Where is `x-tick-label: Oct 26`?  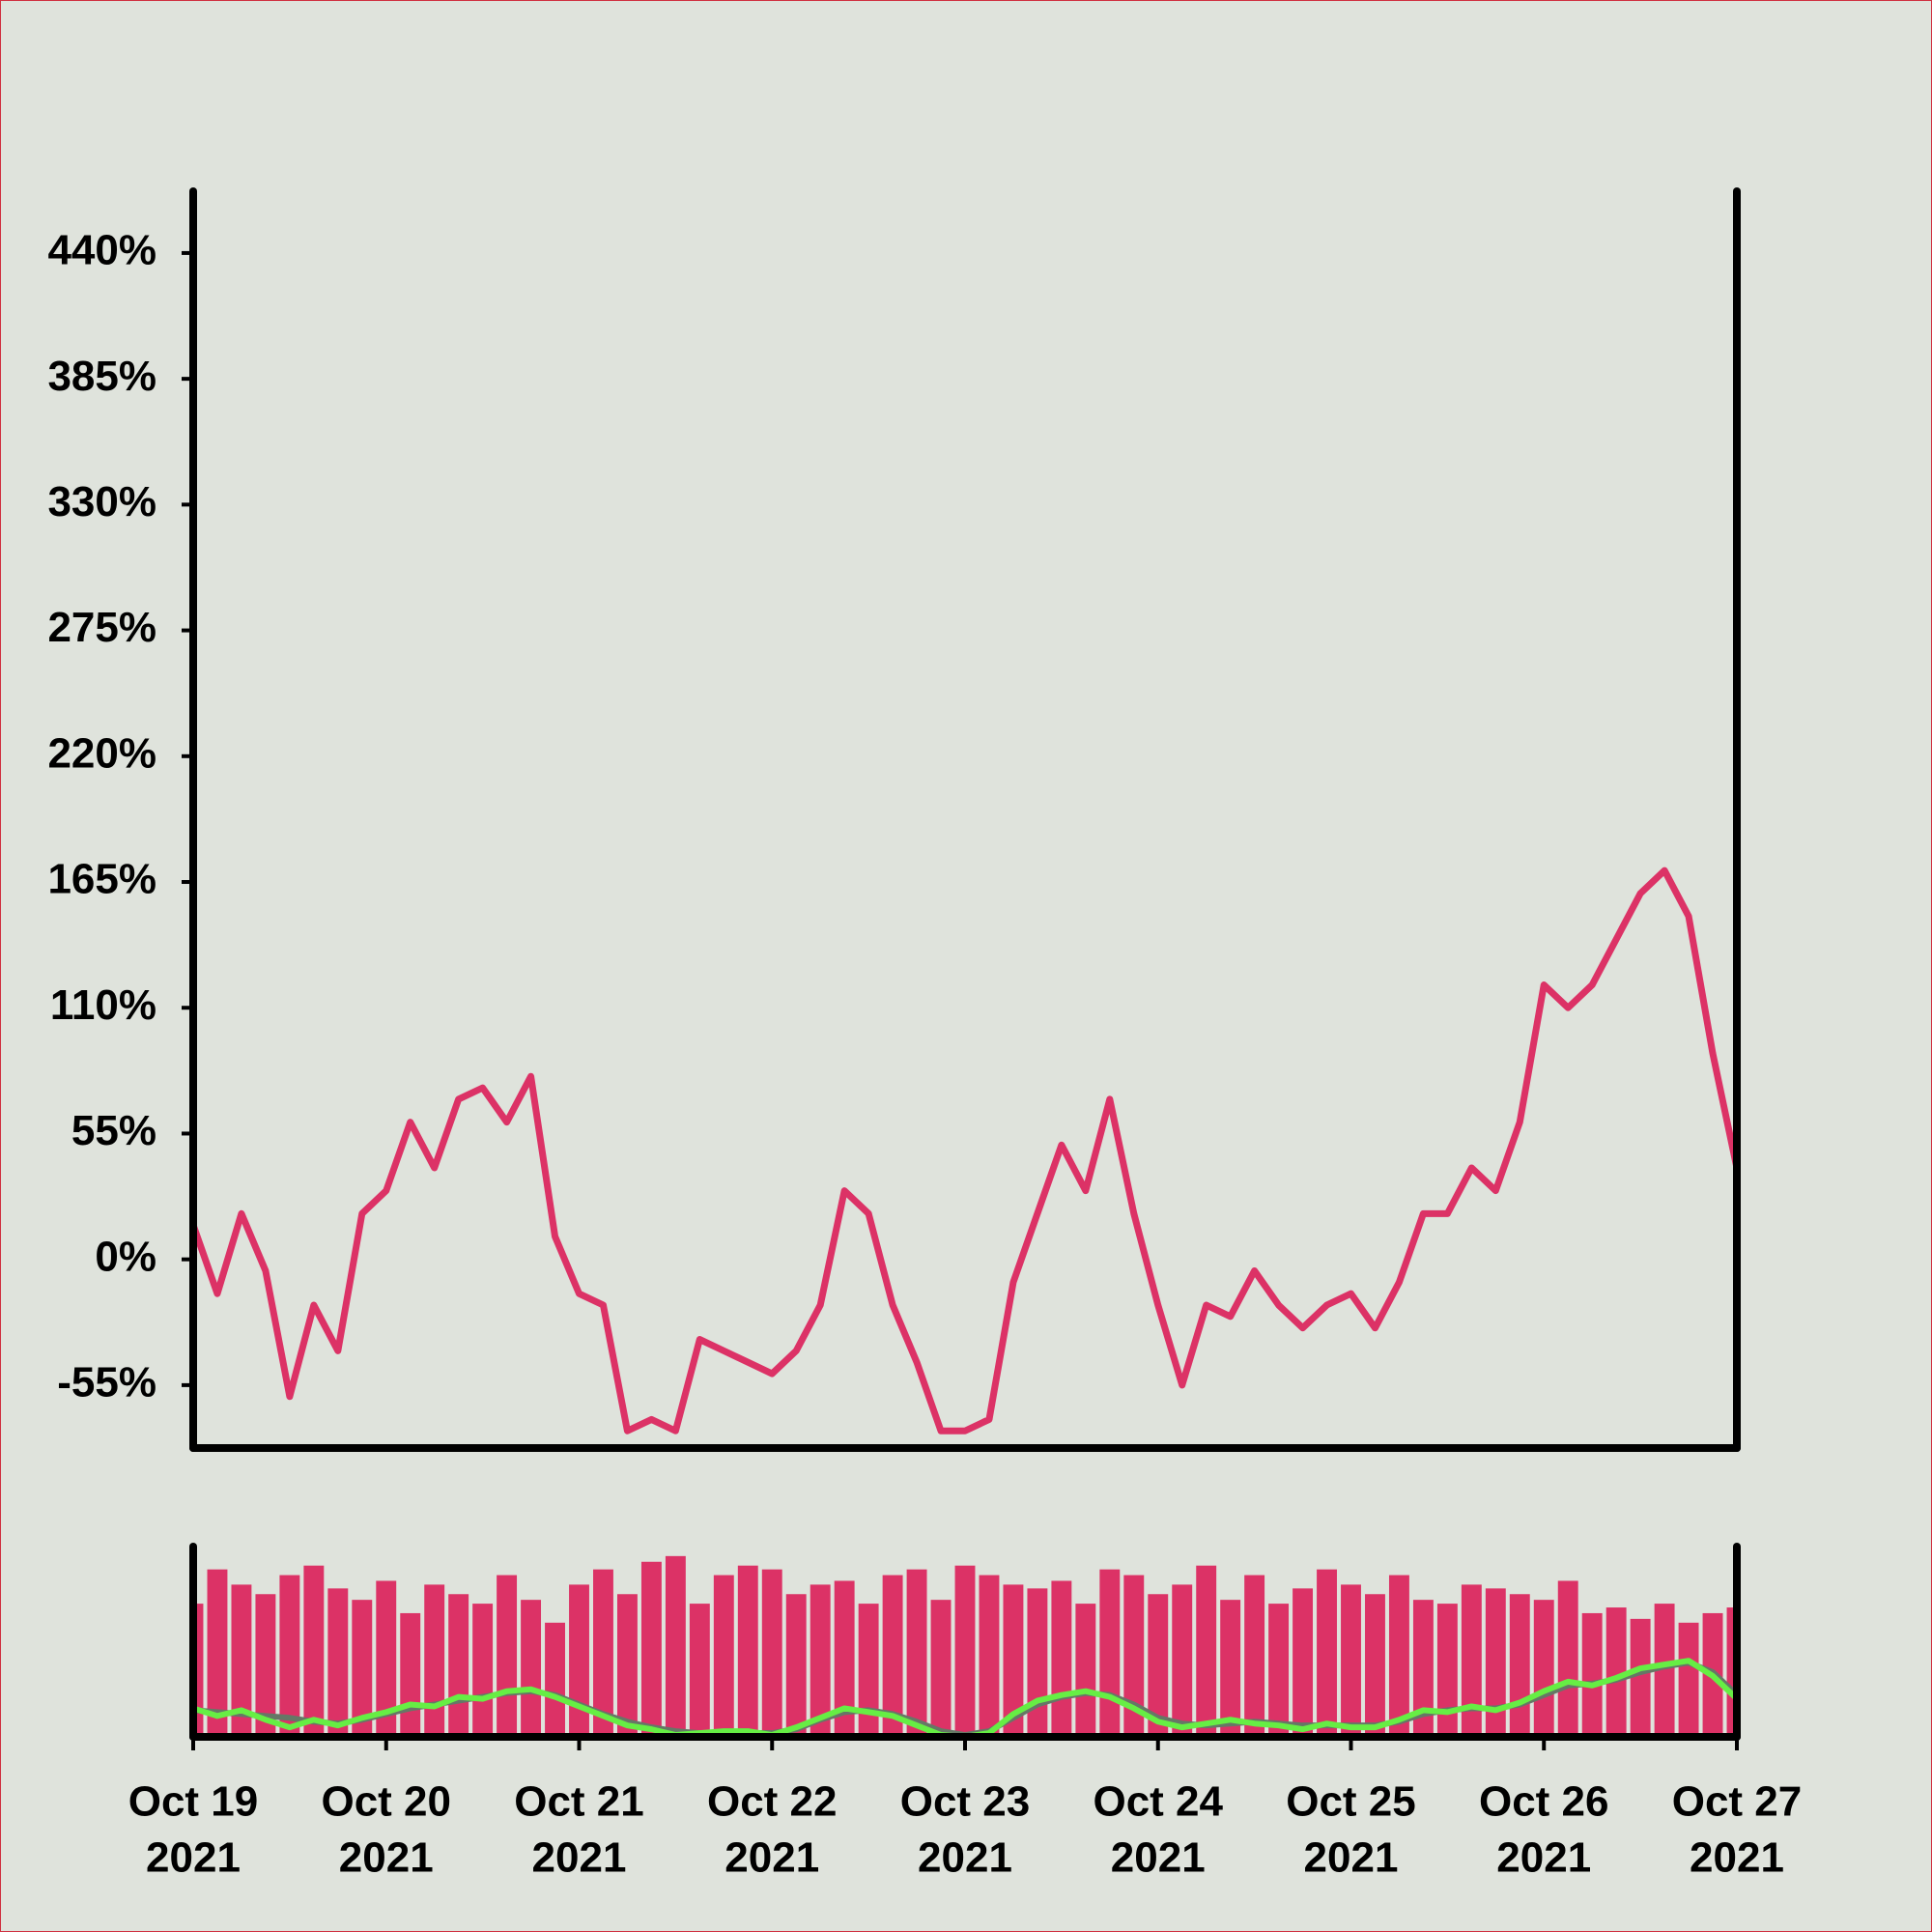 x-tick-label: Oct 26 is located at coordinates (1544, 1802).